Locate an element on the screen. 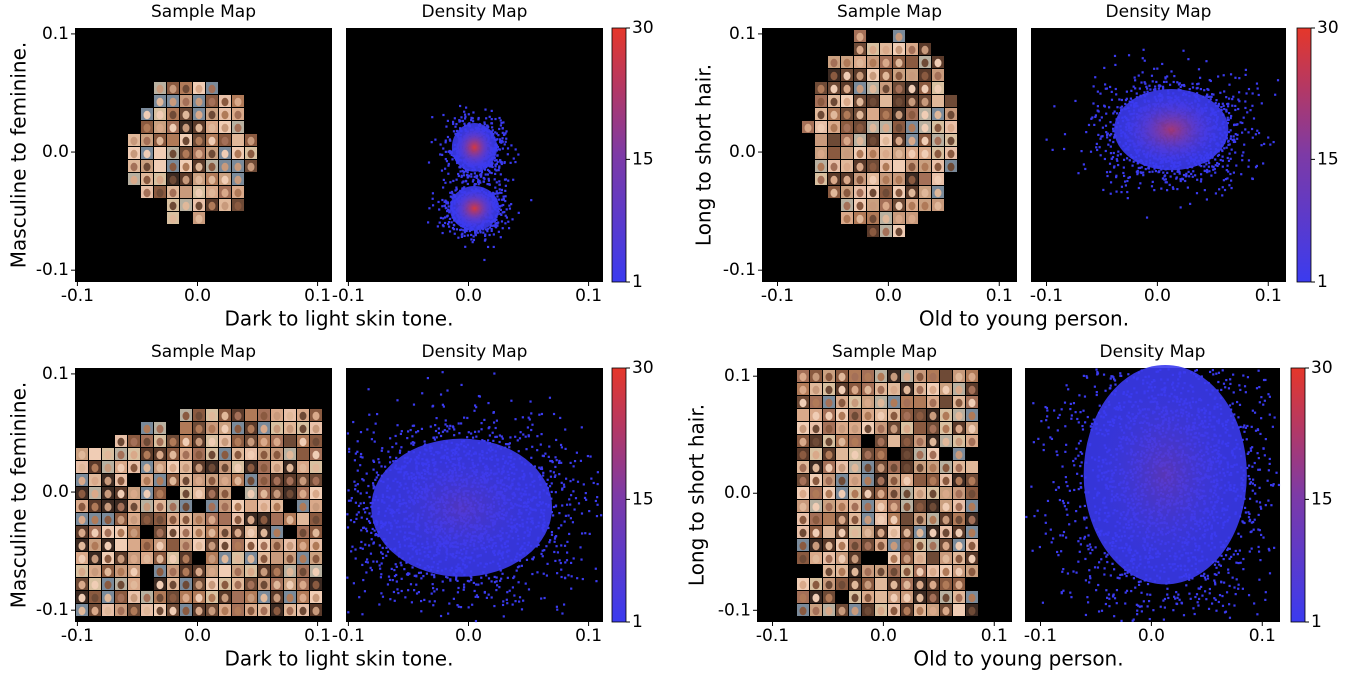  y-tick-label: 0.1 is located at coordinates (55, 34).